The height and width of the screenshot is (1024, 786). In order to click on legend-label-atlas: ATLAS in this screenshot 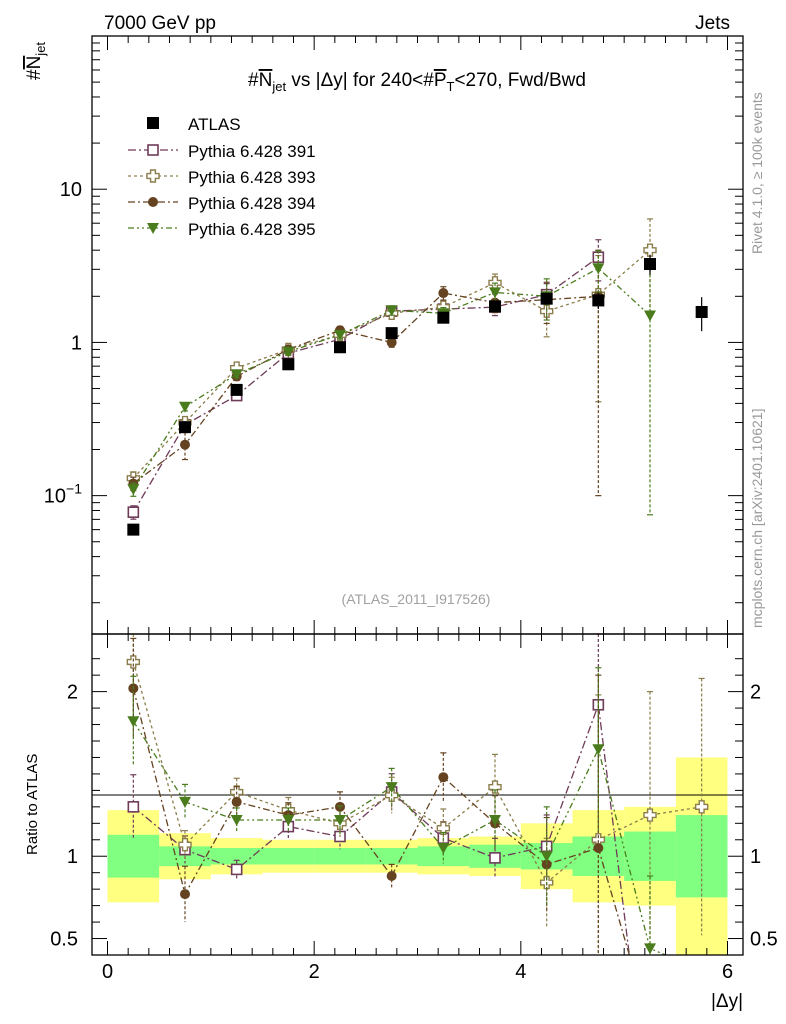, I will do `click(214, 124)`.